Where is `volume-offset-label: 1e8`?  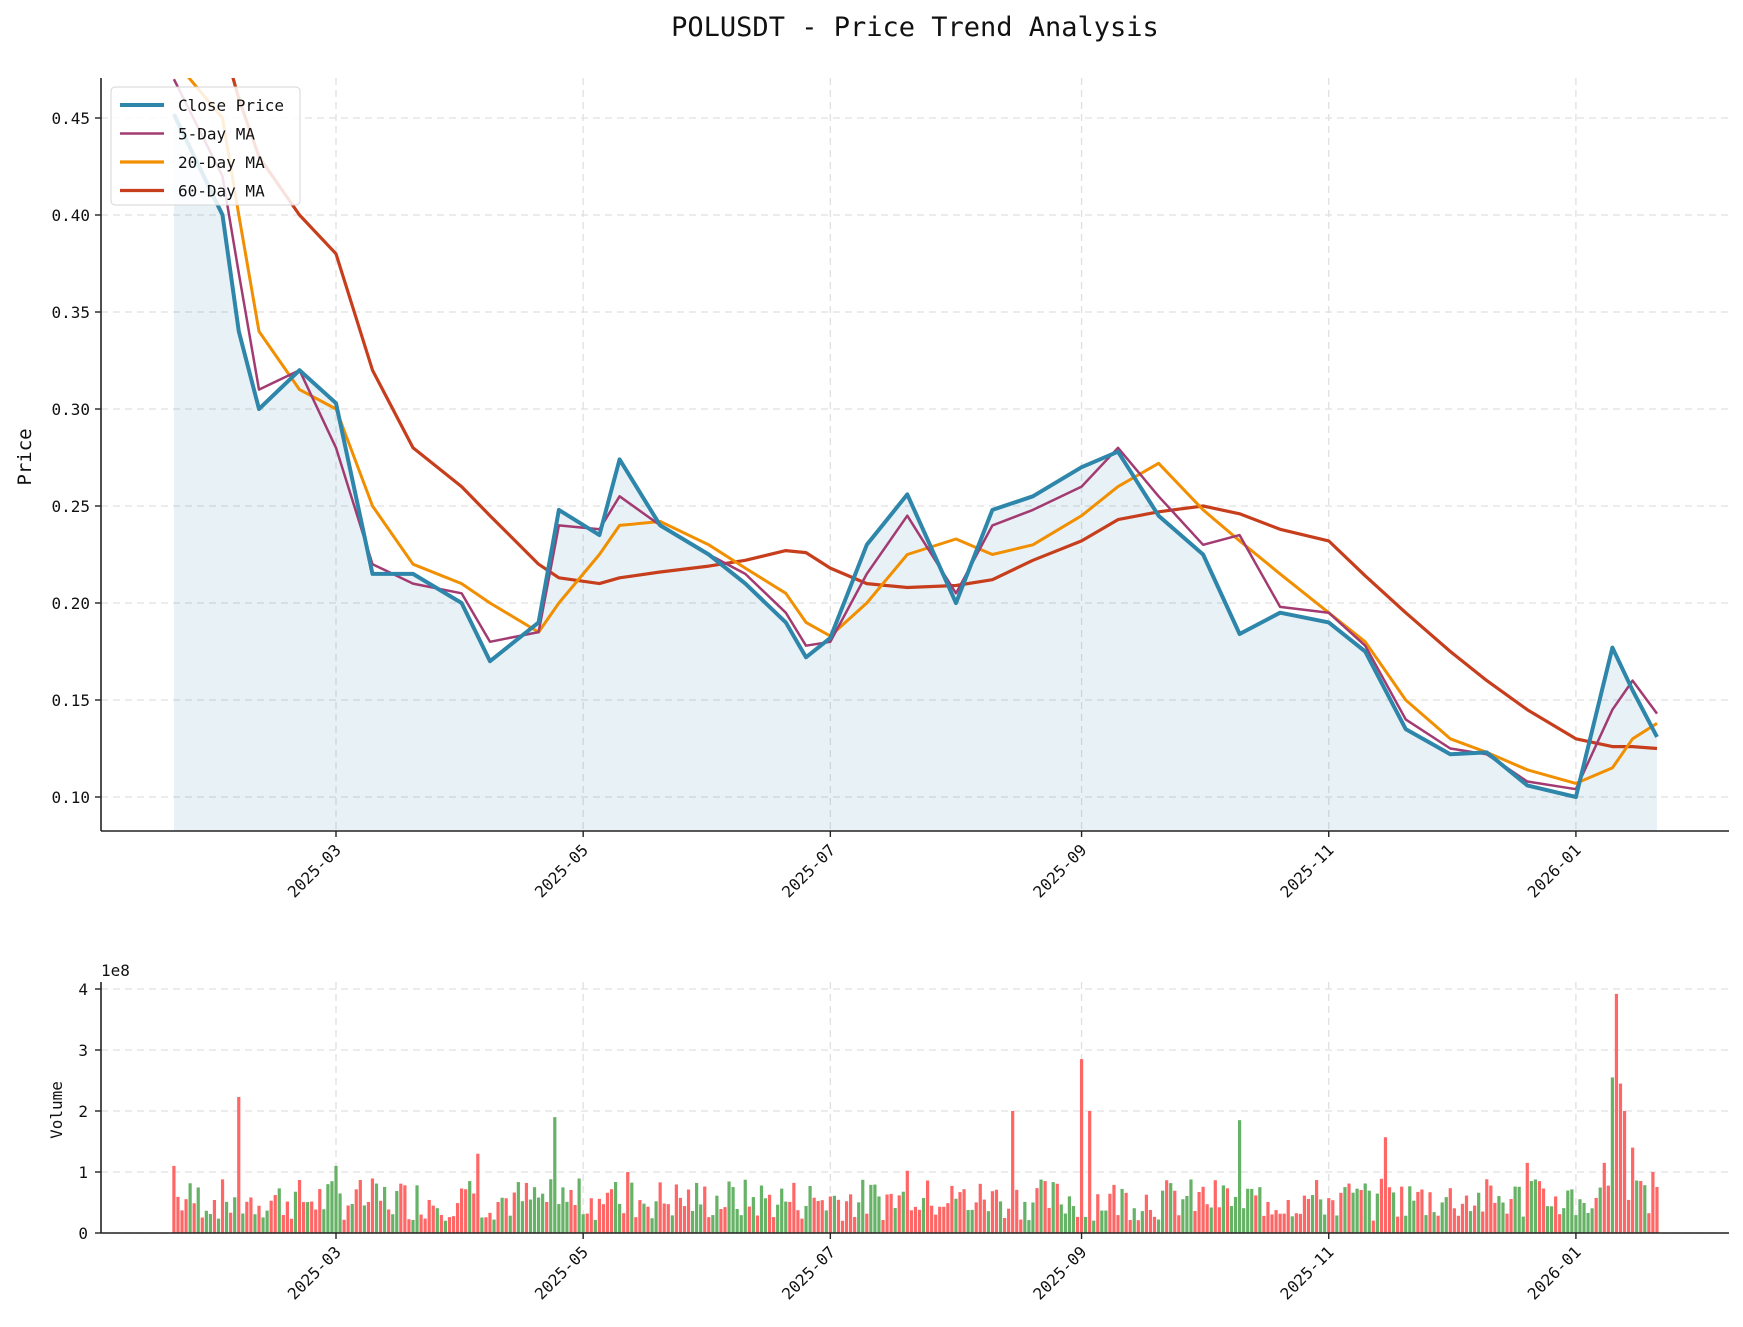
volume-offset-label: 1e8 is located at coordinates (115, 970).